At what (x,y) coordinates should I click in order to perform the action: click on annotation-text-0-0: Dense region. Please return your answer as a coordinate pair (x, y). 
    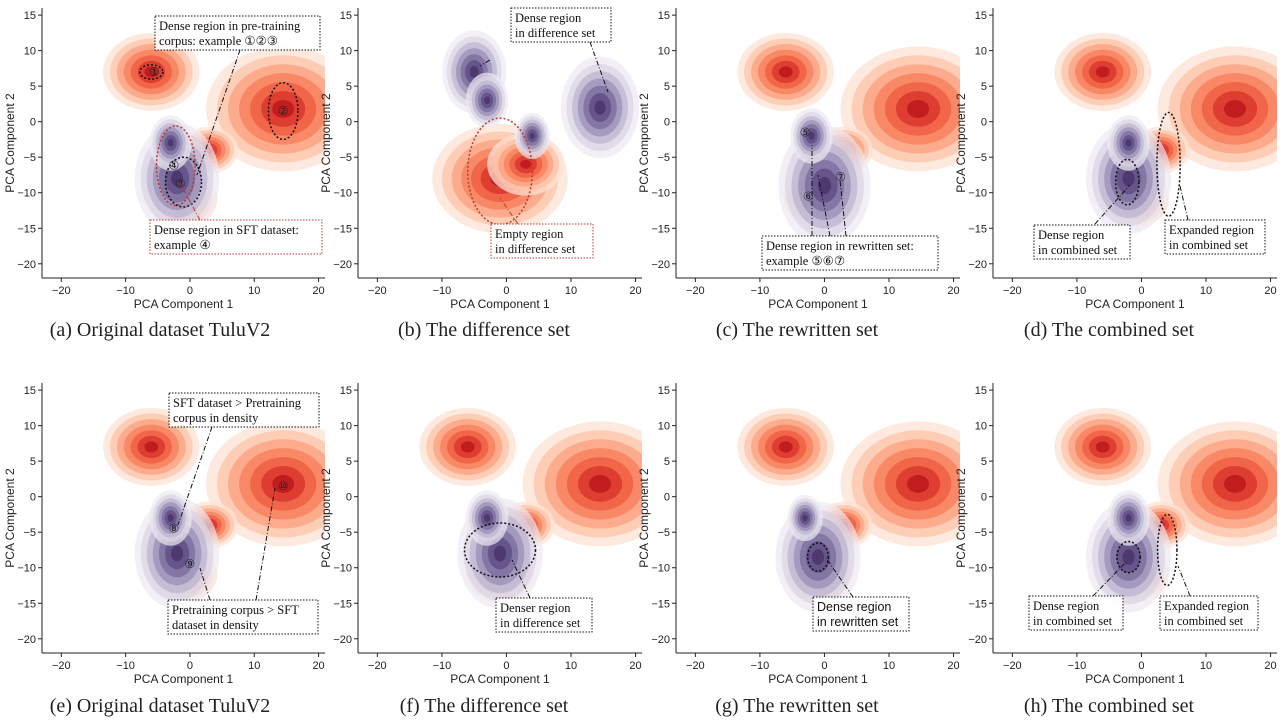
    Looking at the image, I should click on (1071, 235).